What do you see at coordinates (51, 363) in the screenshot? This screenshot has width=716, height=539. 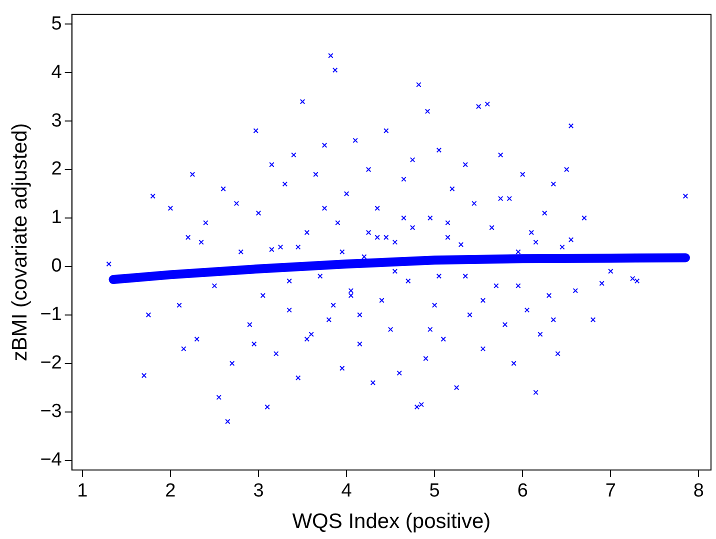 I see `y-tick-label: −2` at bounding box center [51, 363].